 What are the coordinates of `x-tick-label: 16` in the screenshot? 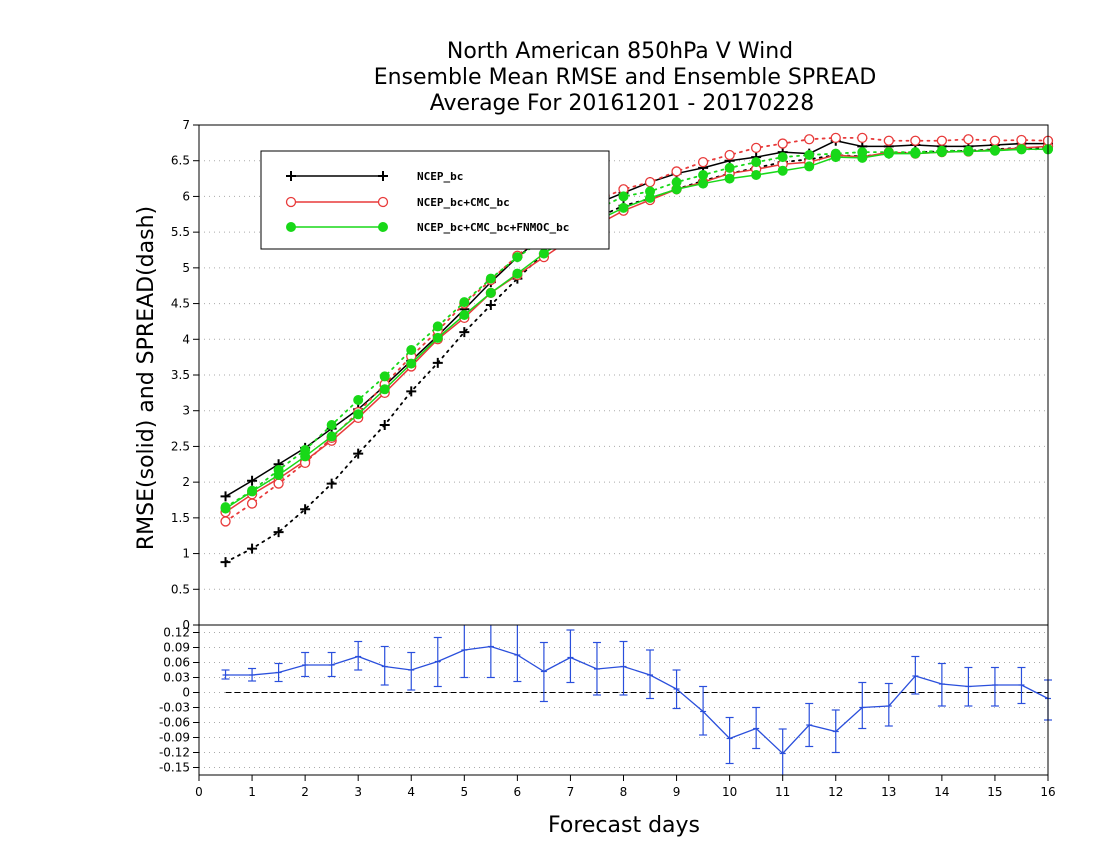 It's located at (1047, 792).